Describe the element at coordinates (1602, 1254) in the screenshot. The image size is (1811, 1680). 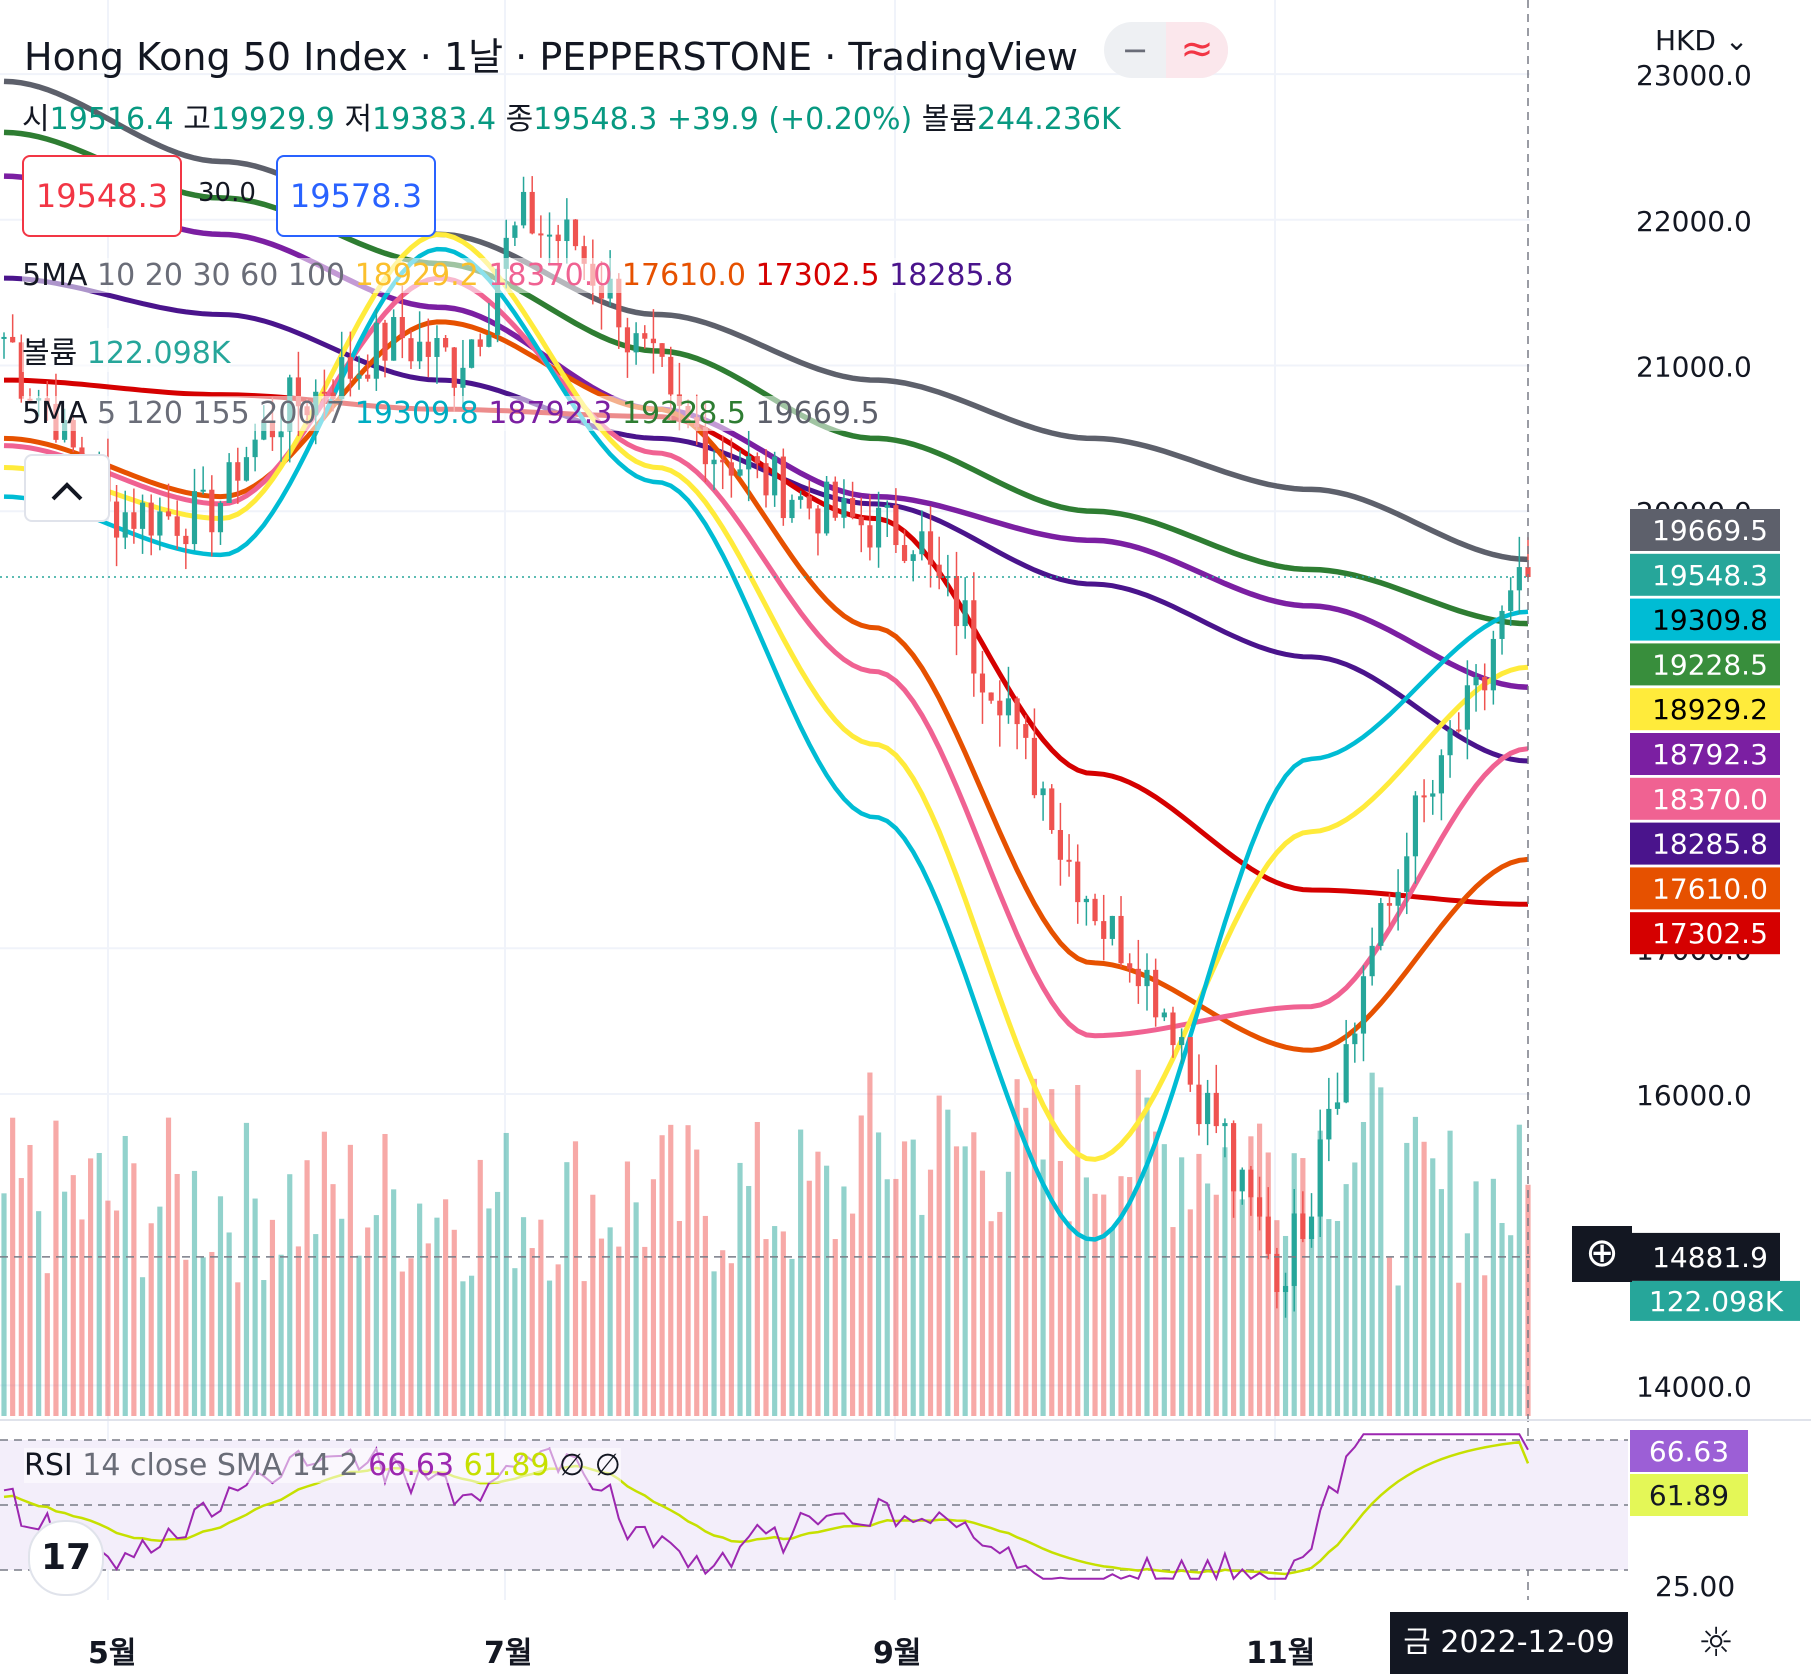
I see `add-alert-plus-icon: ⊕` at that location.